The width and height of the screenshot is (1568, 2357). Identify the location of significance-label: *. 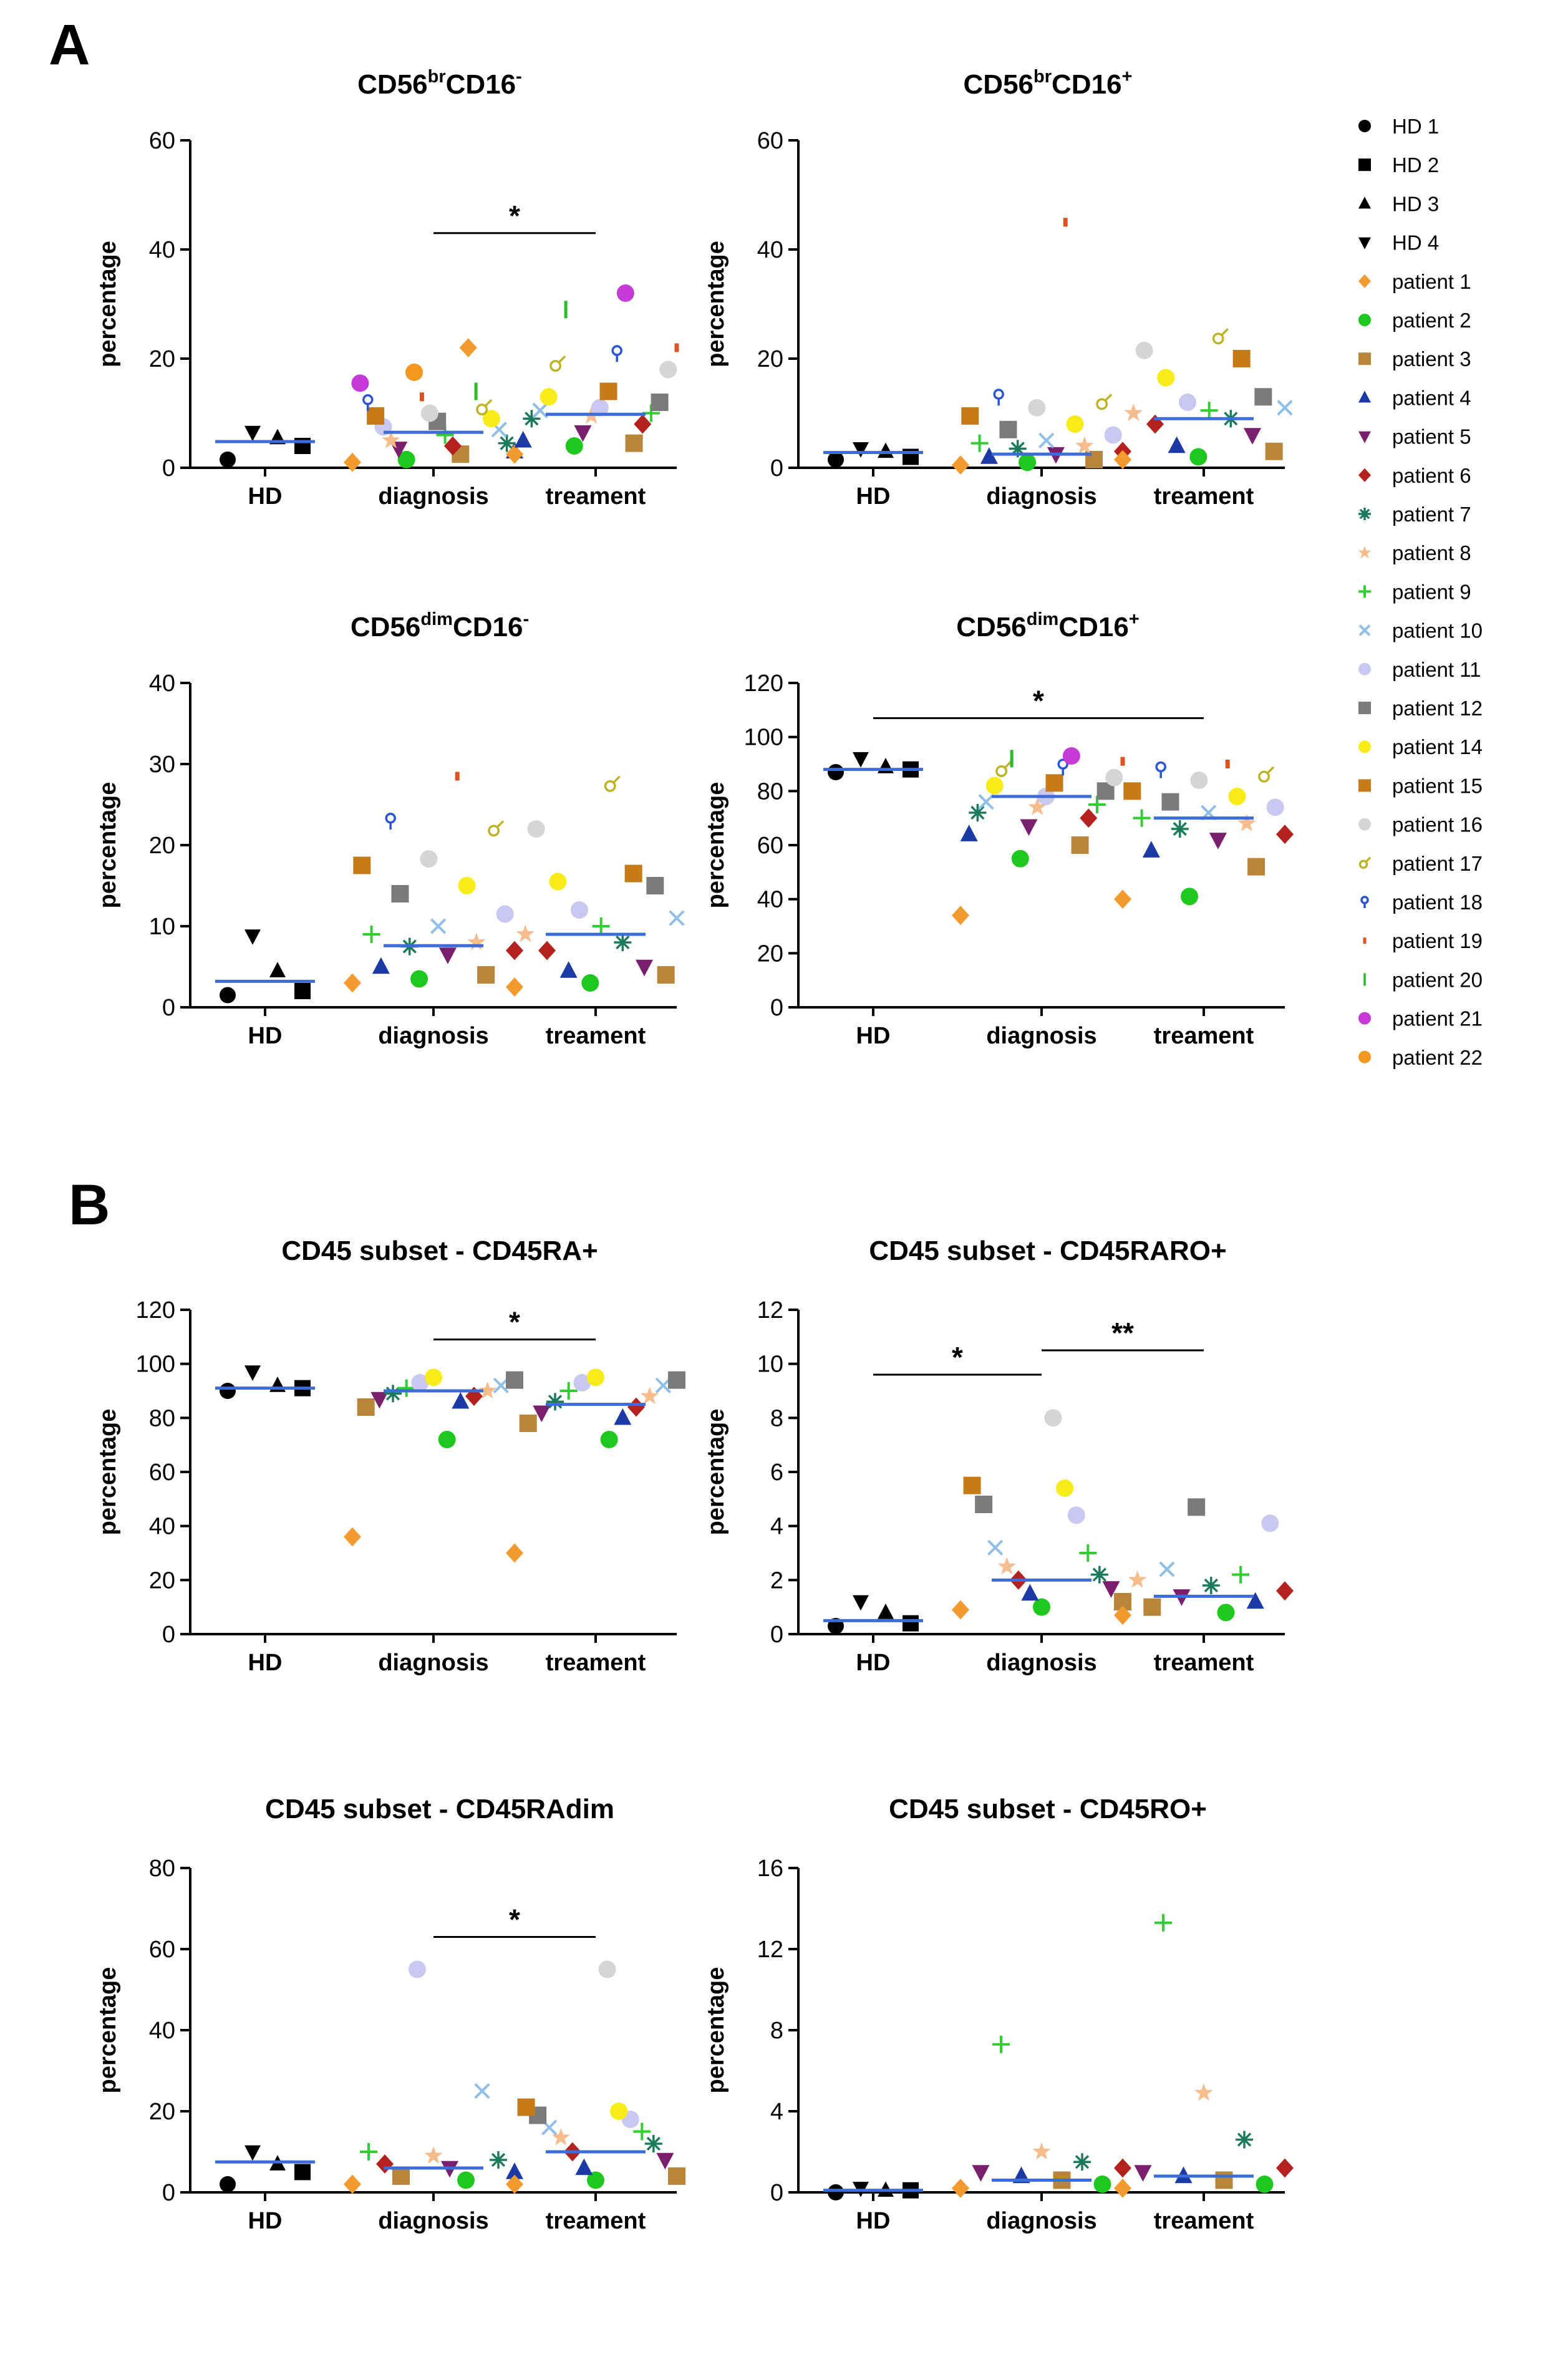
(514, 1322).